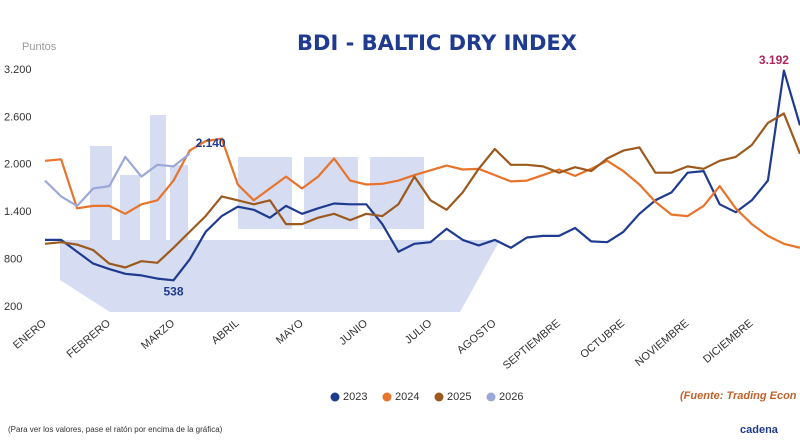  What do you see at coordinates (532, 344) in the screenshot?
I see `x-tick-label: SEPTIEMBRE` at bounding box center [532, 344].